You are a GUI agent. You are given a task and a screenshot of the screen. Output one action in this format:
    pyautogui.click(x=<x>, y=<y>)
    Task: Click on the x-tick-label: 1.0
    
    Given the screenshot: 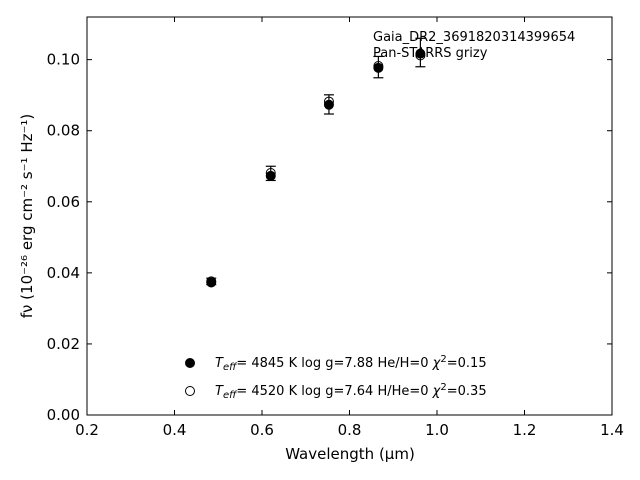 What is the action you would take?
    pyautogui.click(x=437, y=430)
    